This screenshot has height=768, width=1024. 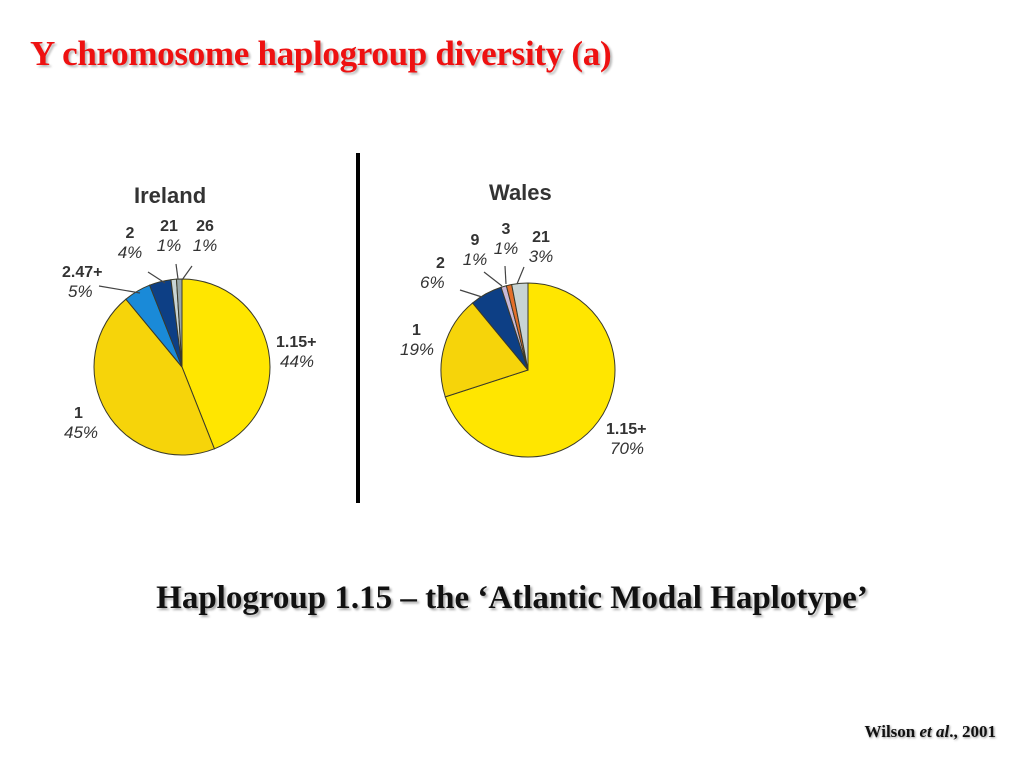 What do you see at coordinates (311, 280) in the screenshot?
I see `leader-lines` at bounding box center [311, 280].